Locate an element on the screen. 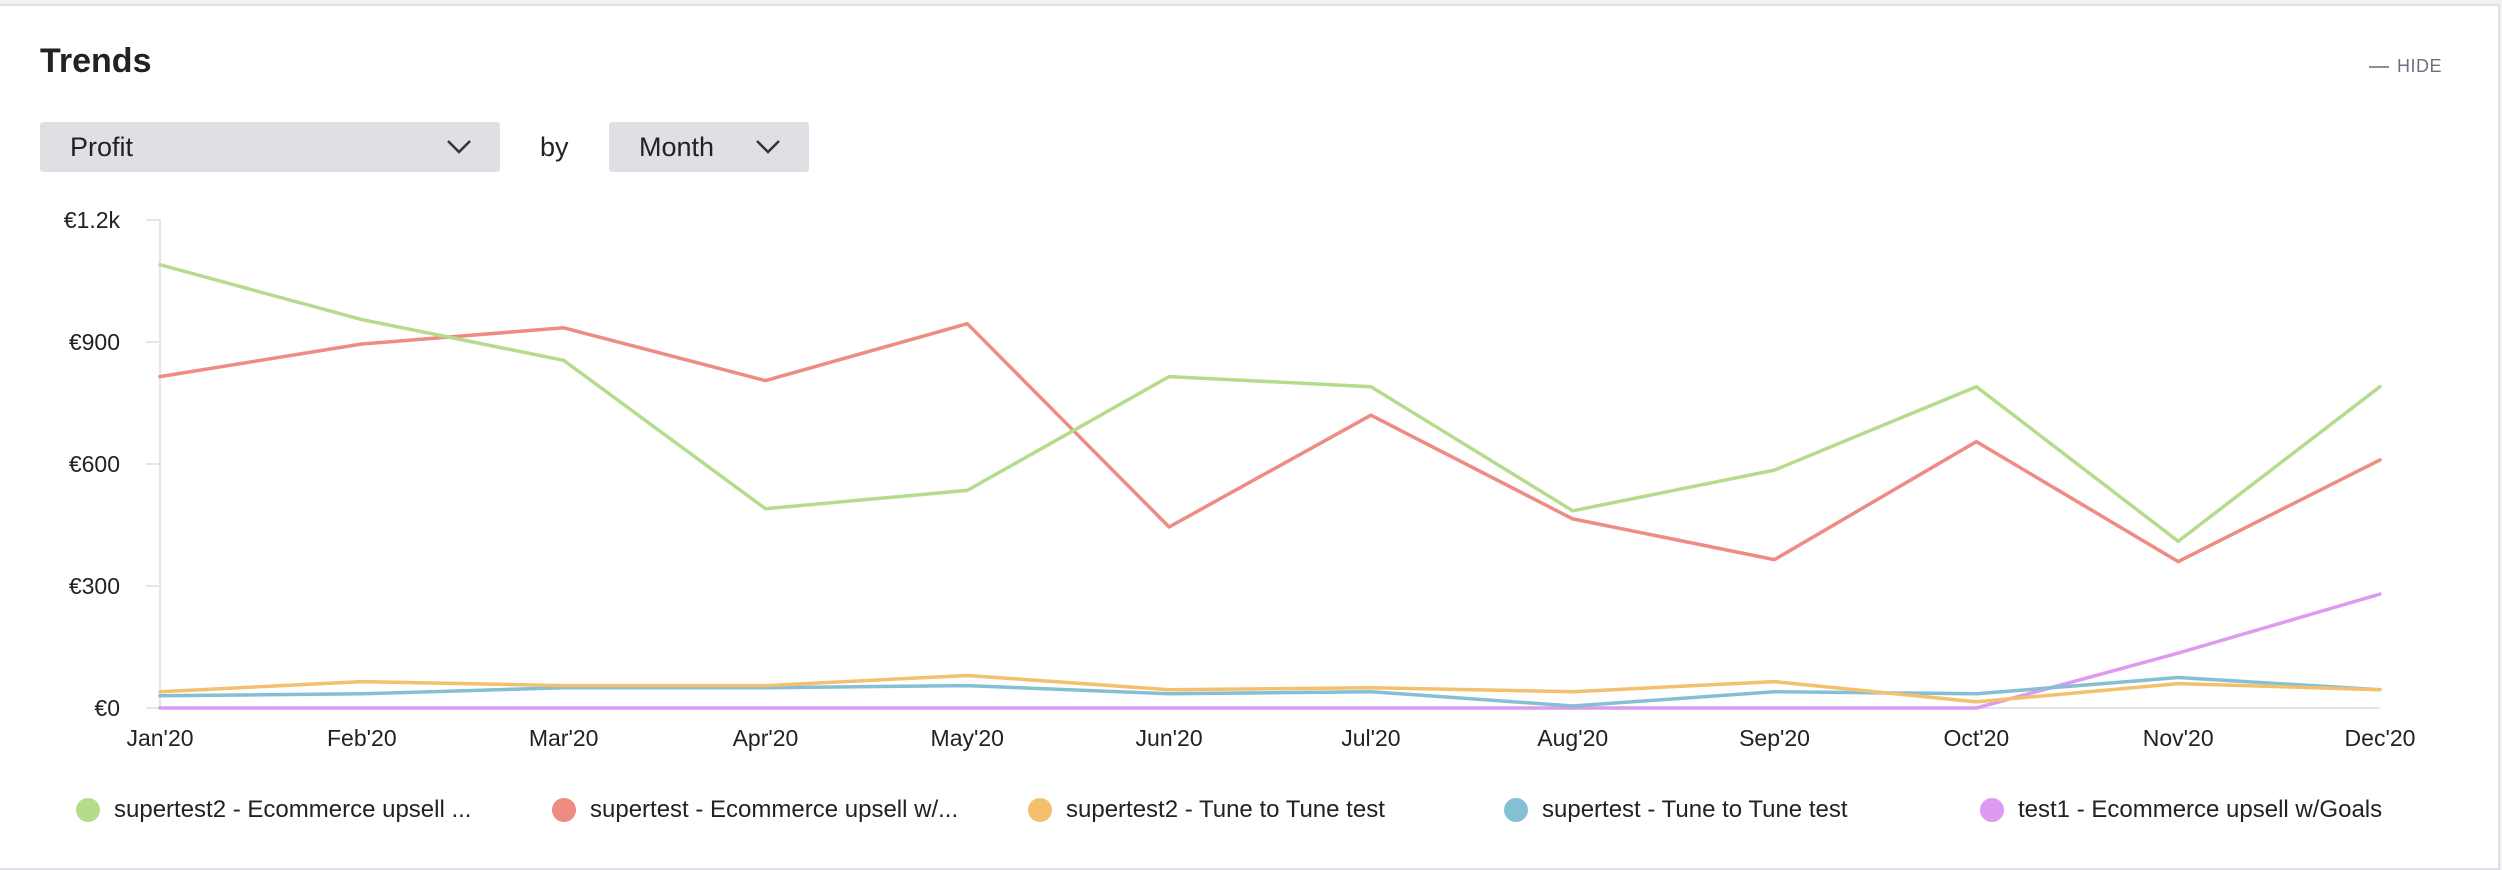  x-tick-label: May'20 is located at coordinates (967, 738).